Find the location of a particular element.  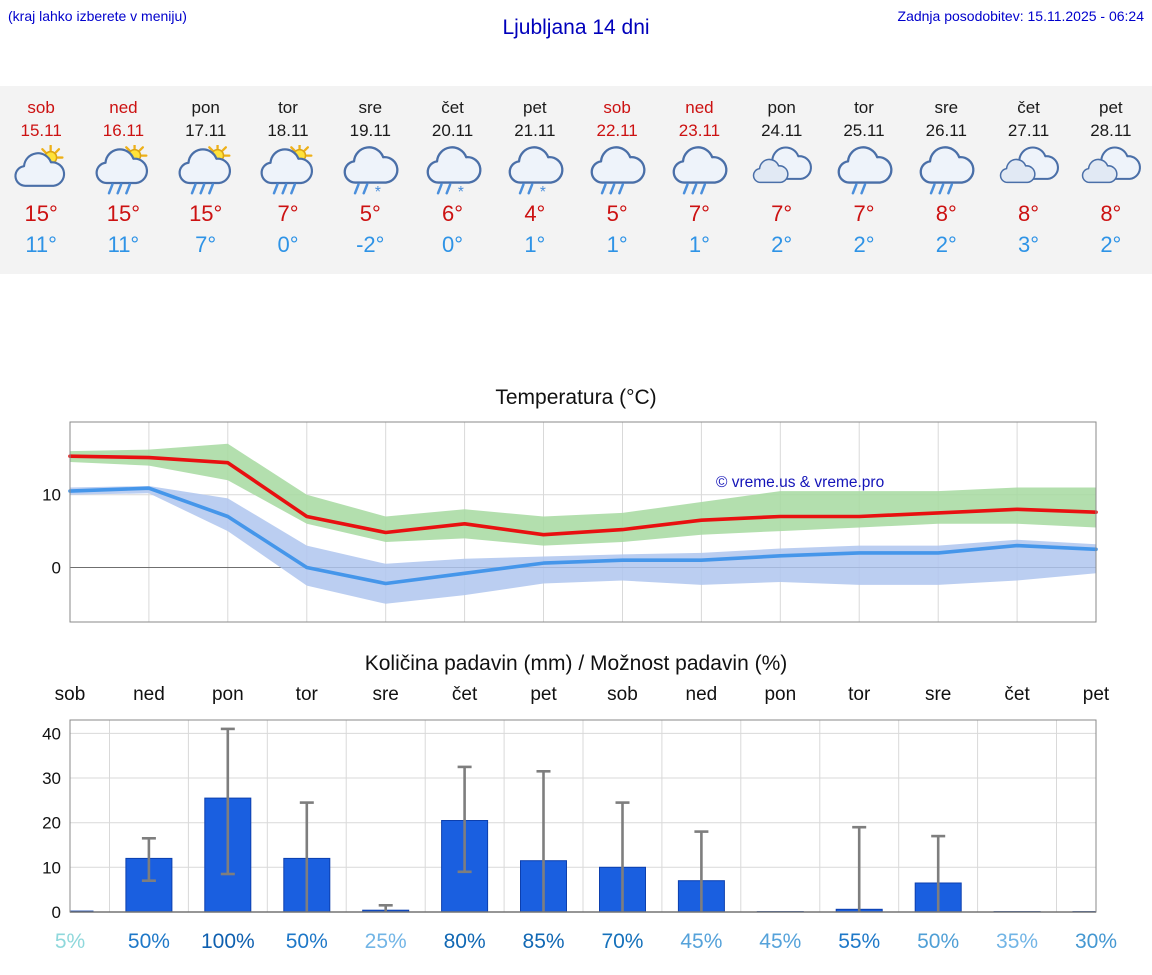

high-temp: 4° is located at coordinates (535, 213).